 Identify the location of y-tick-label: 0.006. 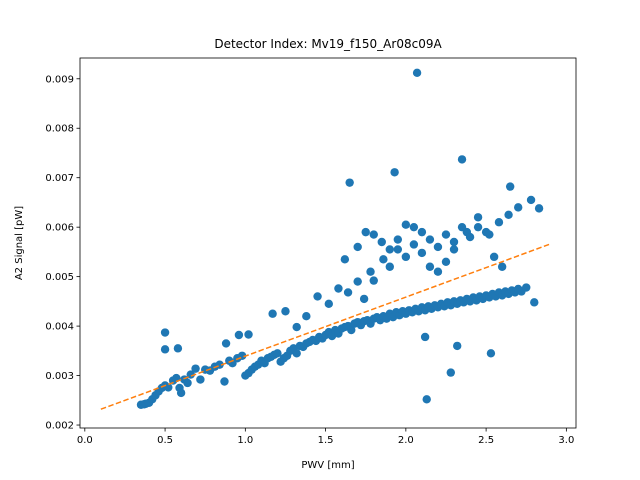
(59, 228).